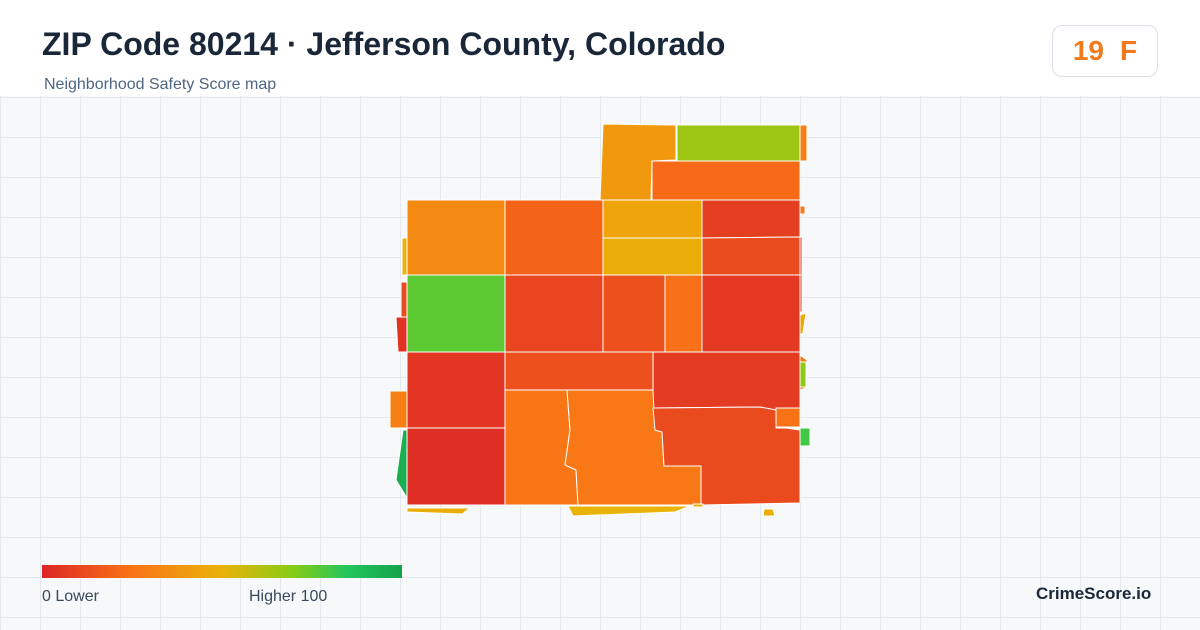 The width and height of the screenshot is (1200, 630). What do you see at coordinates (160, 84) in the screenshot?
I see `page-subtitle: Neighborhood Safety Score map` at bounding box center [160, 84].